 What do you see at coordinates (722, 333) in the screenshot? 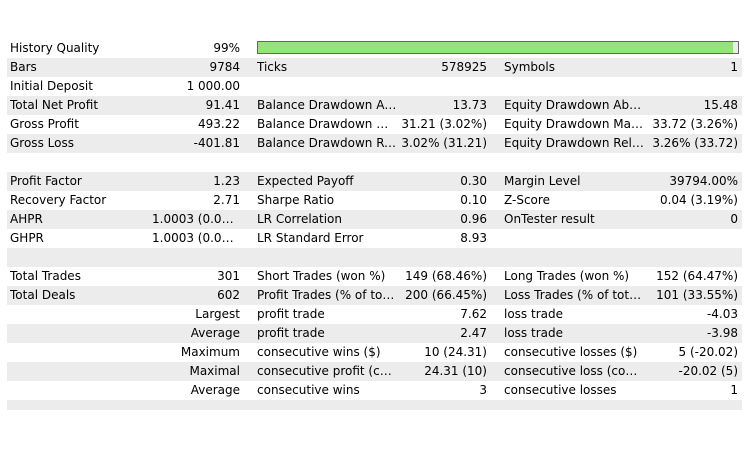
I see `col3-value: -3.98` at bounding box center [722, 333].